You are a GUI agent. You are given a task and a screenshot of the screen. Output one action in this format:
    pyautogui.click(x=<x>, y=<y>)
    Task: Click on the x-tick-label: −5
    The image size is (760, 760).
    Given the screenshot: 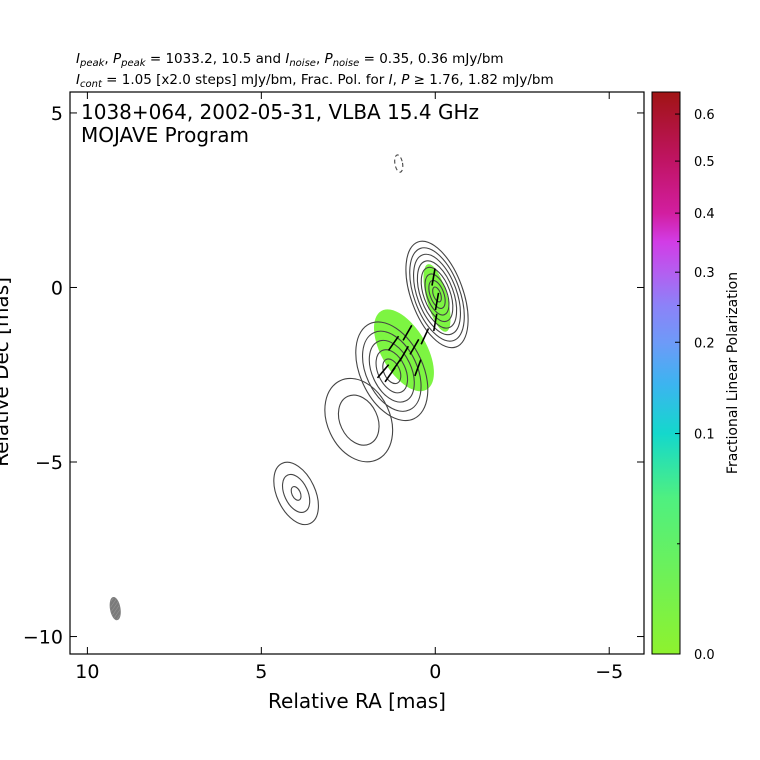 What is the action you would take?
    pyautogui.click(x=609, y=672)
    